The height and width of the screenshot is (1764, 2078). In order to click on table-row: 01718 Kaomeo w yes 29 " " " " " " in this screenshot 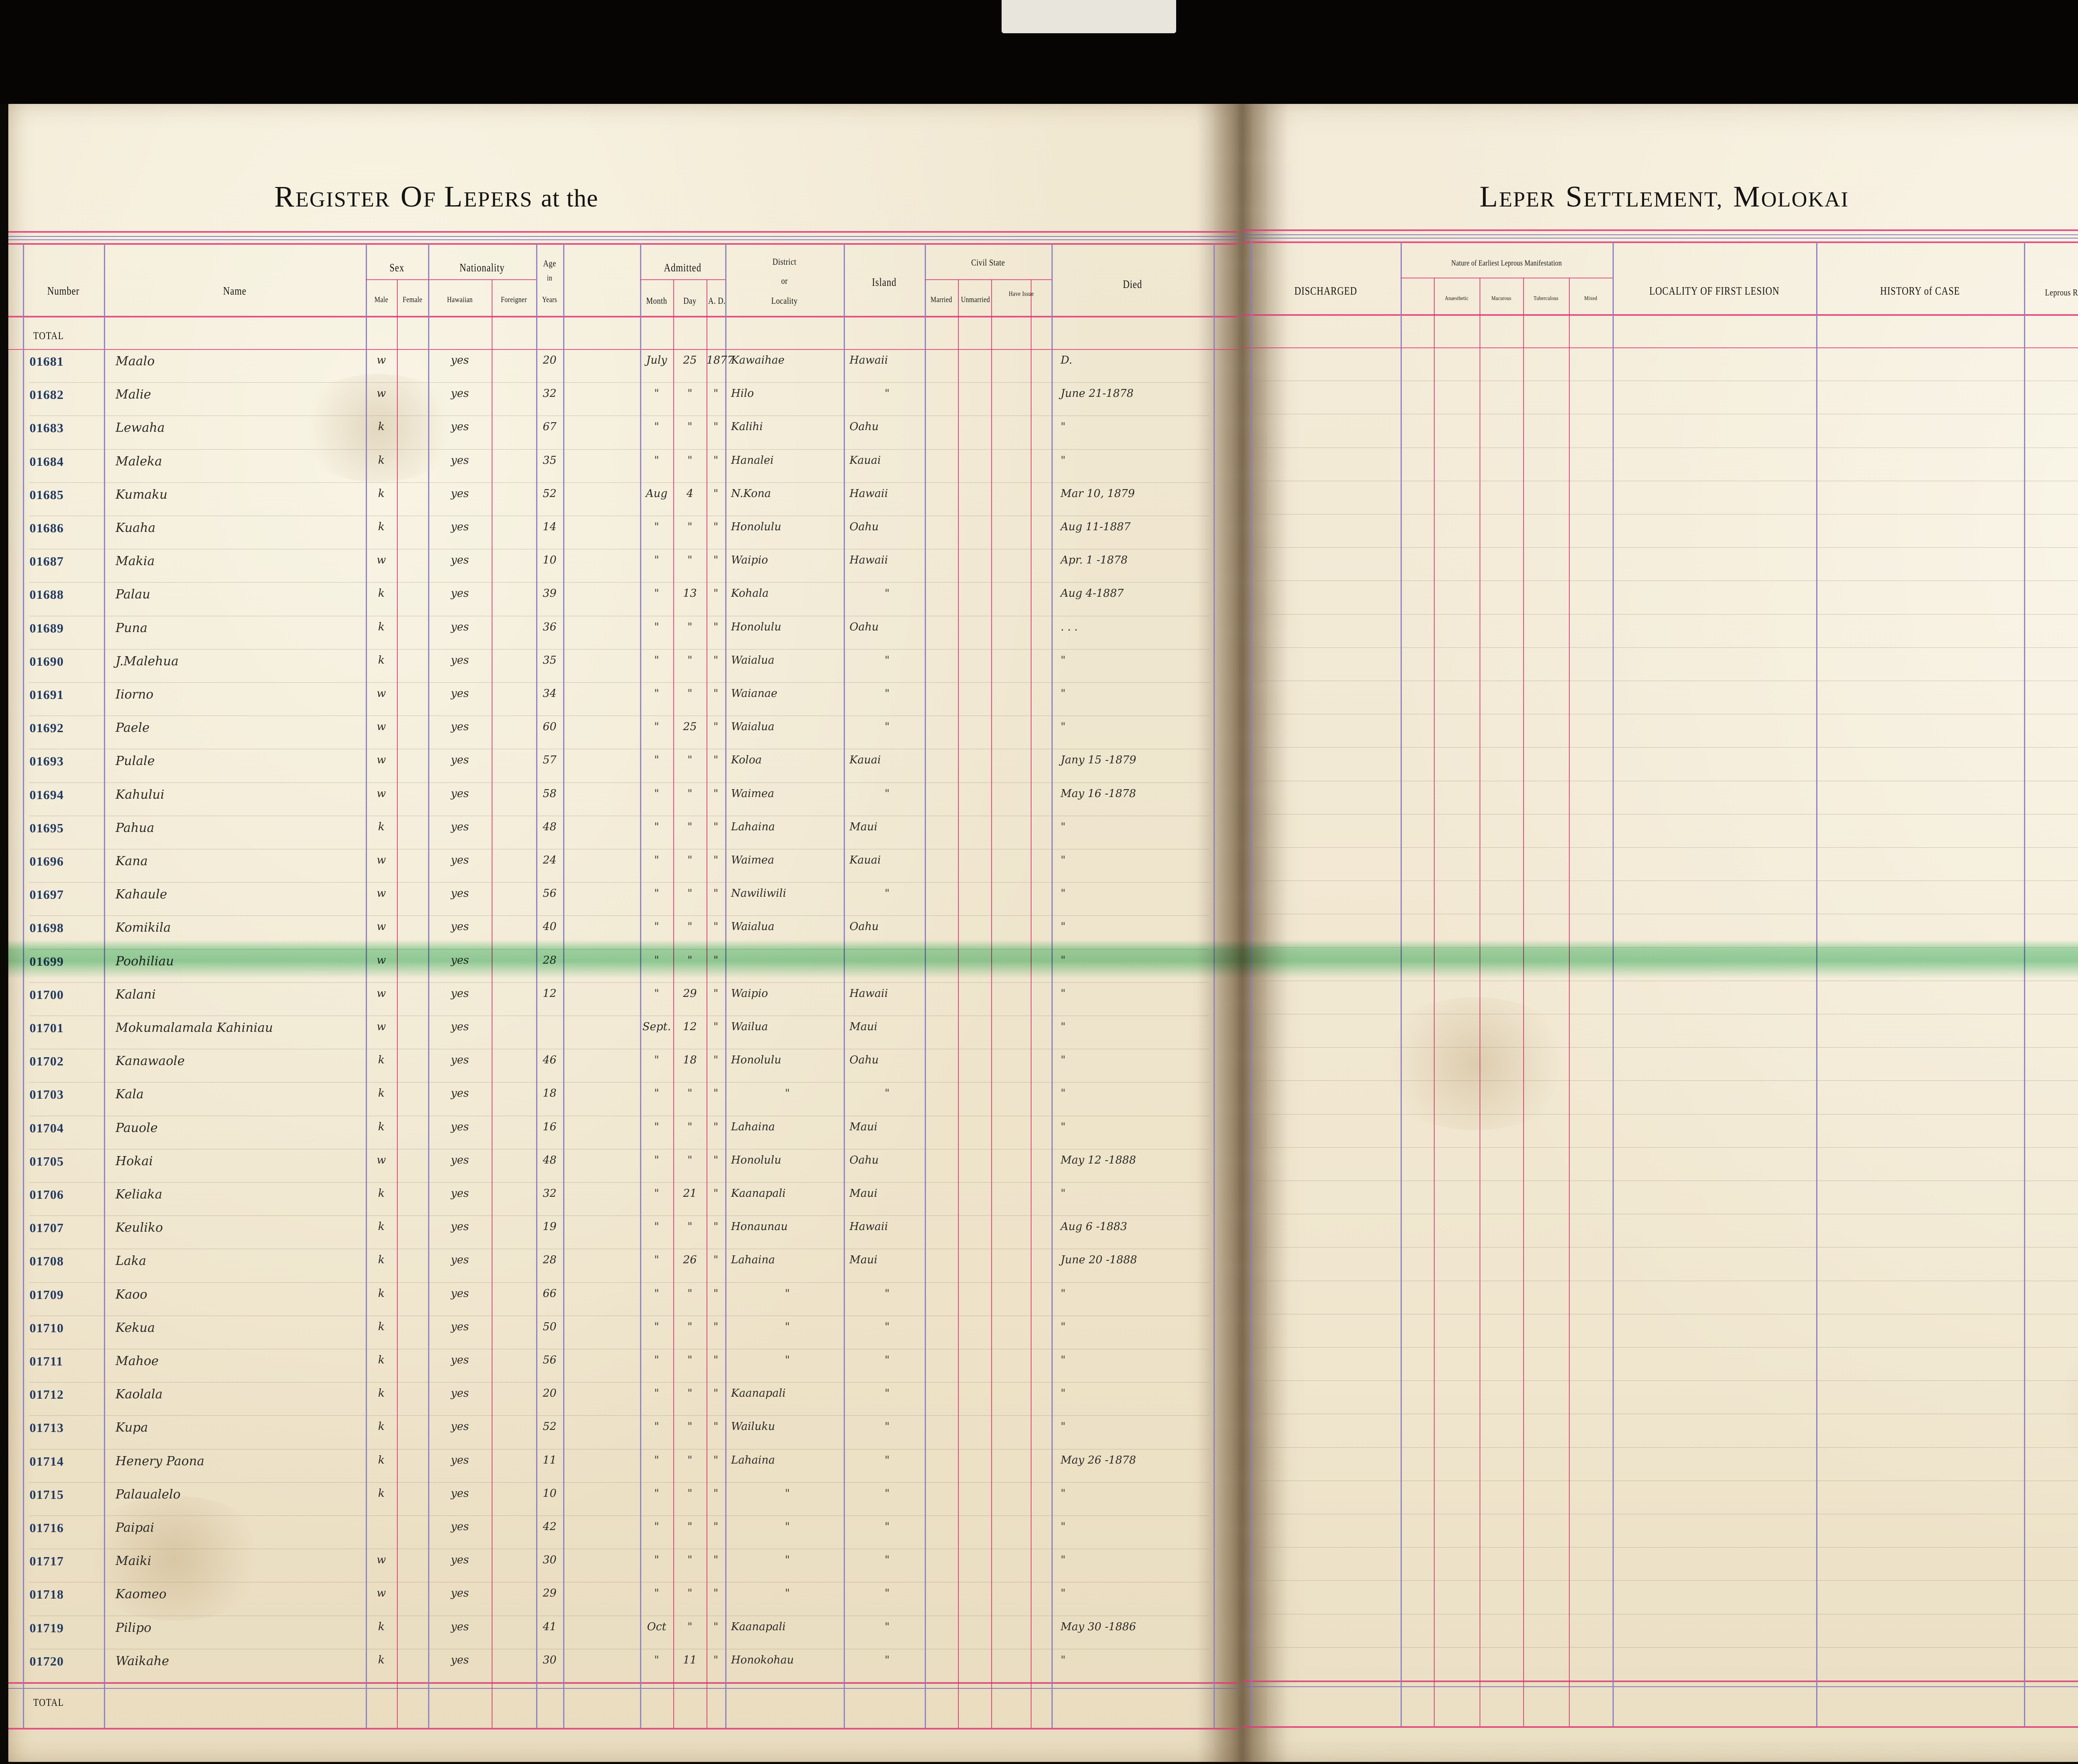, I will do `click(1043, 1598)`.